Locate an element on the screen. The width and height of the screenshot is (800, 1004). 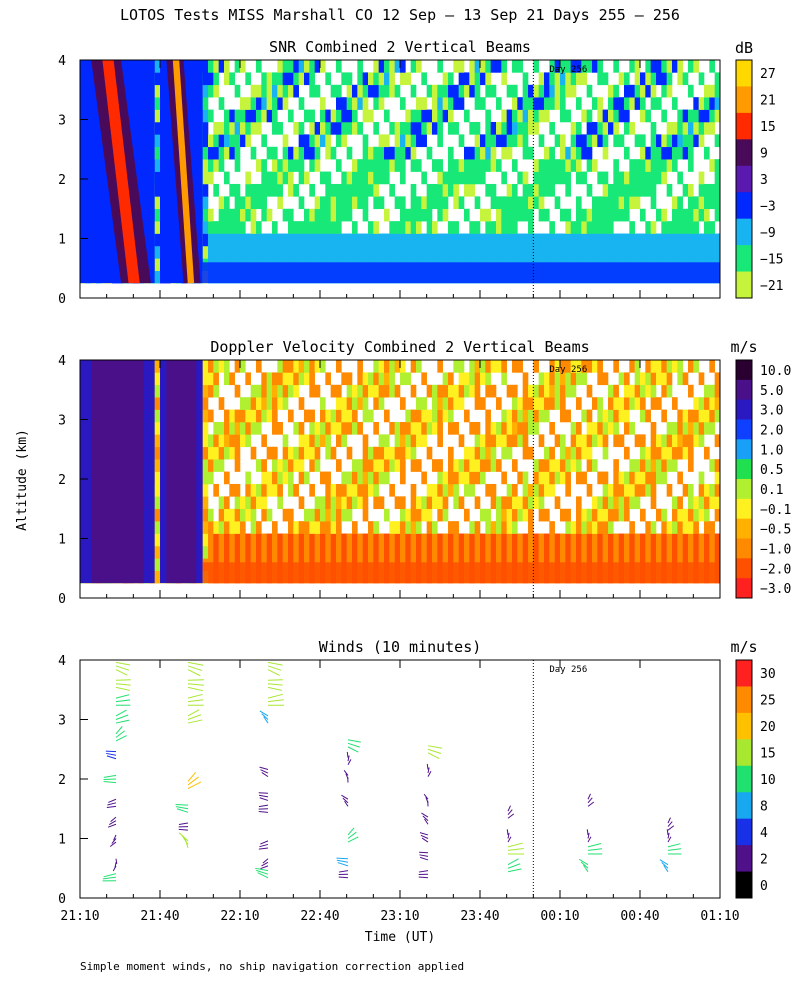
colorbar-label: 4 is located at coordinates (764, 833).